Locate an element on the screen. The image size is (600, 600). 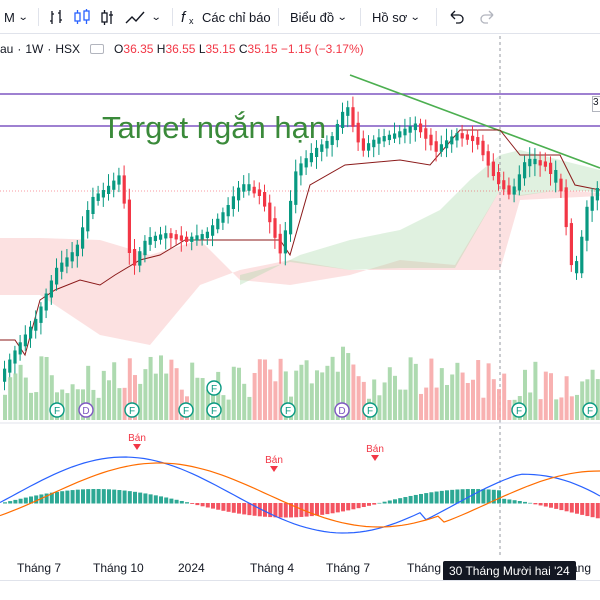
candles-chart-button is located at coordinates (82, 17).